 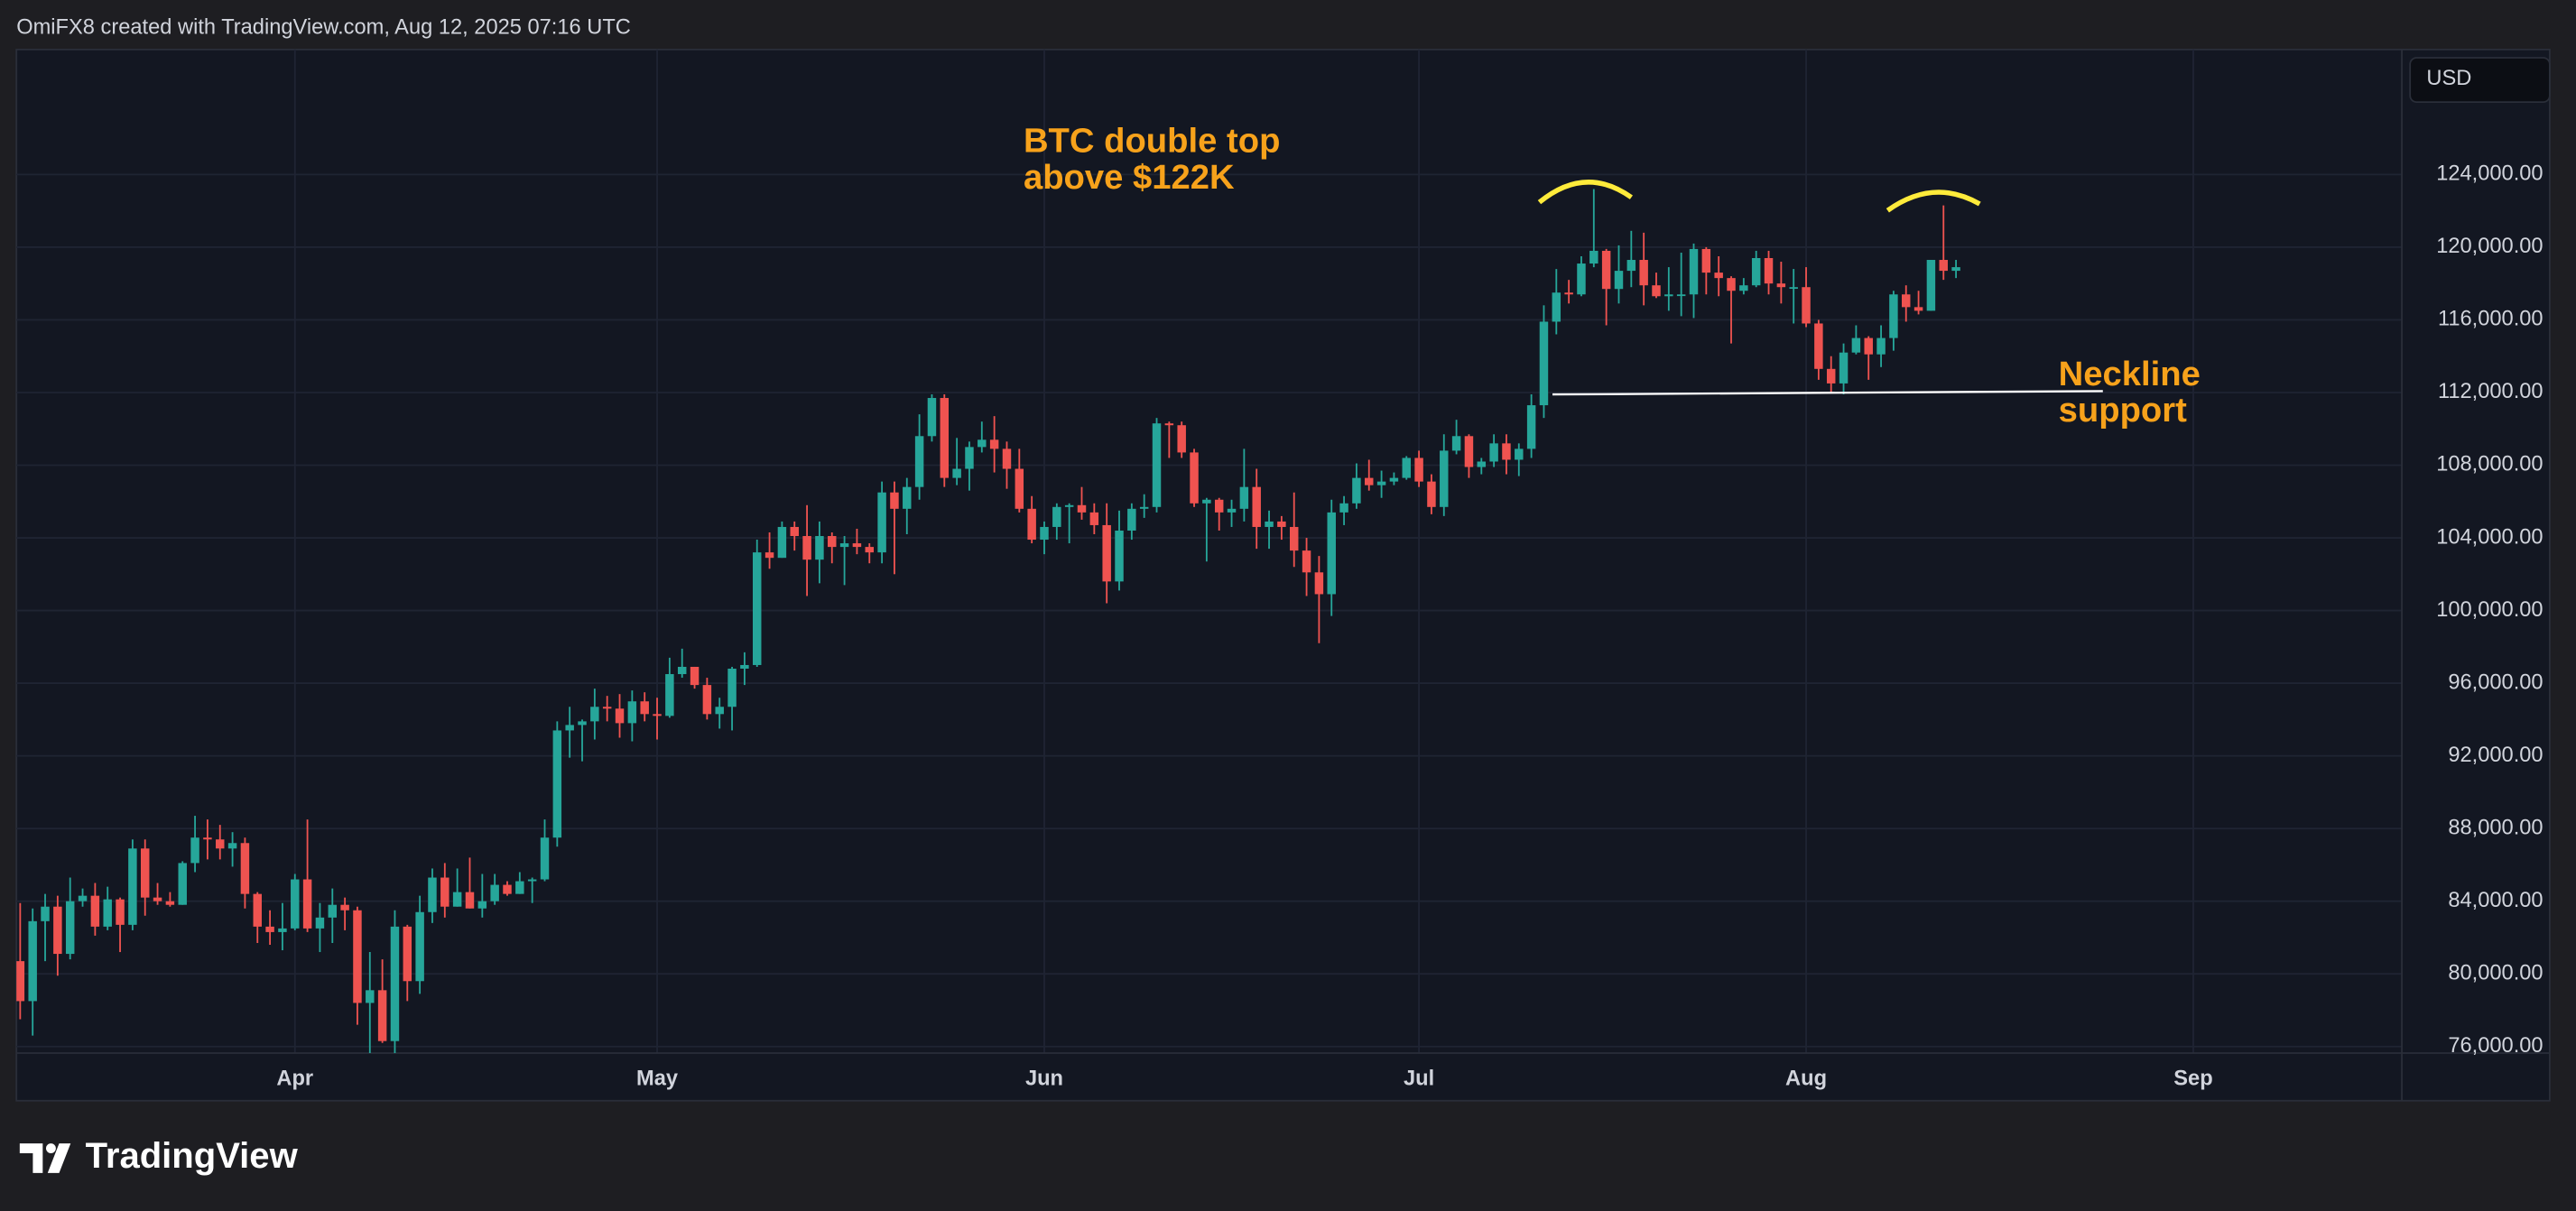 I want to click on annotation: above $122K, so click(x=1129, y=177).